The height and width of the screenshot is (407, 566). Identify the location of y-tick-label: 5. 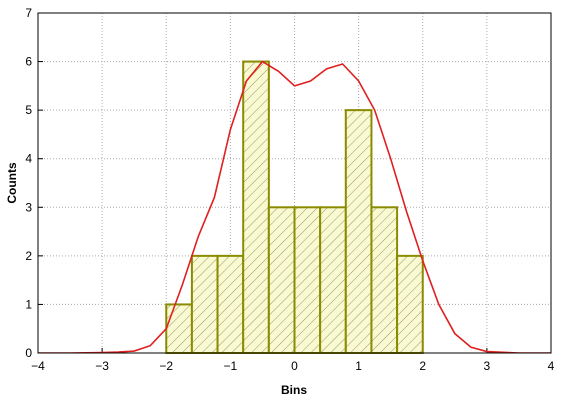
(28, 110).